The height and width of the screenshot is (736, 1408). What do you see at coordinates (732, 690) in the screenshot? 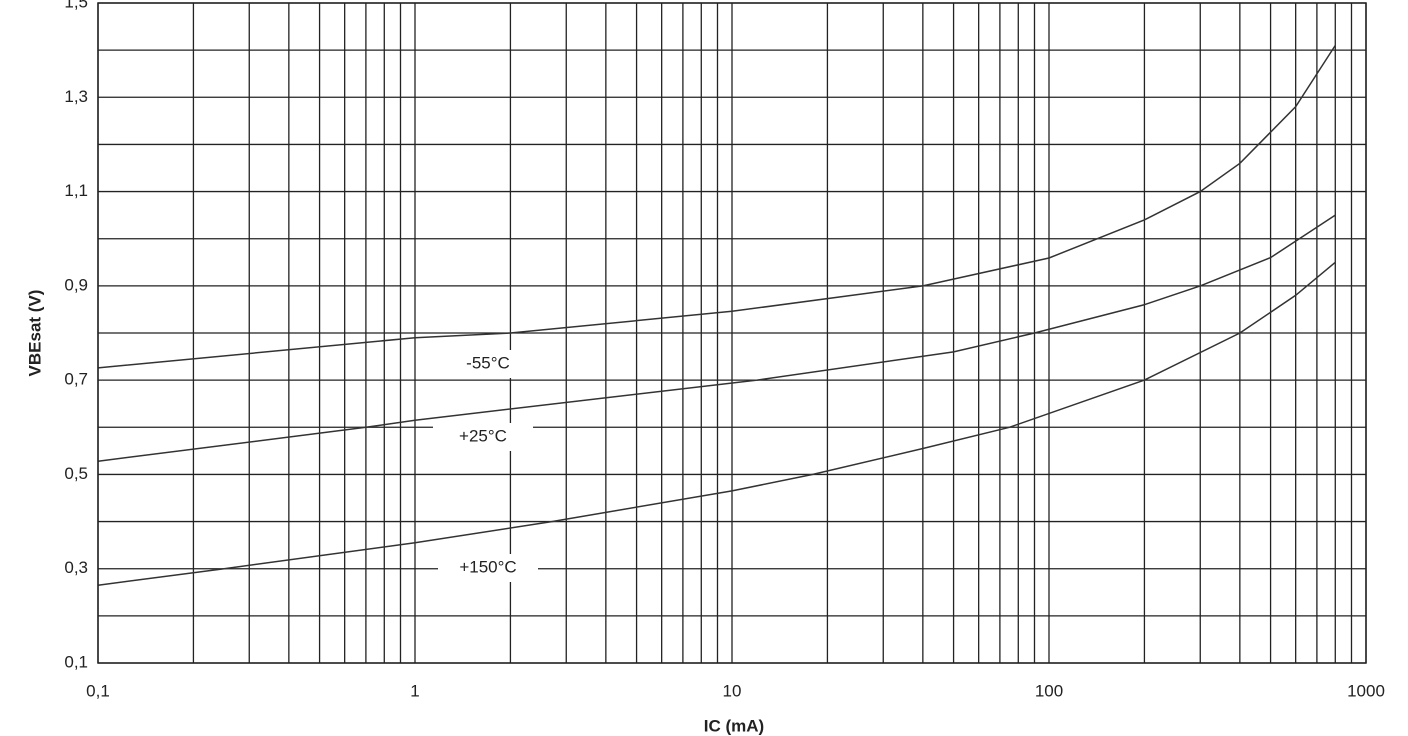
I see `x-tick-label: 10` at bounding box center [732, 690].